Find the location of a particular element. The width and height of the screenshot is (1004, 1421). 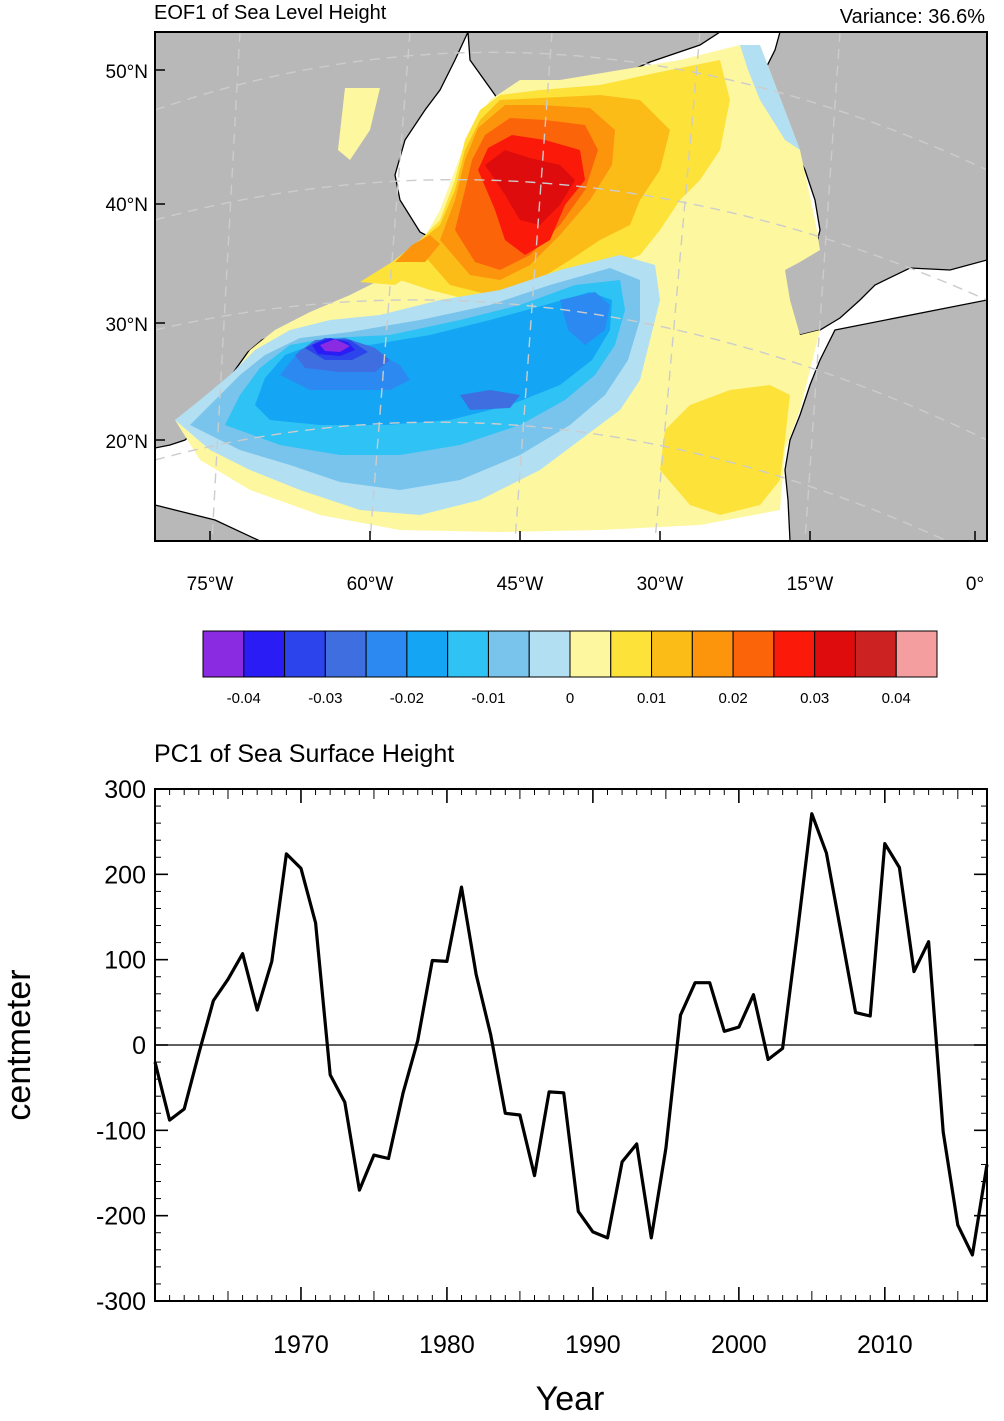

lon-labels: 75°W 60°W 45°W 30°W 15°W 0° is located at coordinates (585, 584).